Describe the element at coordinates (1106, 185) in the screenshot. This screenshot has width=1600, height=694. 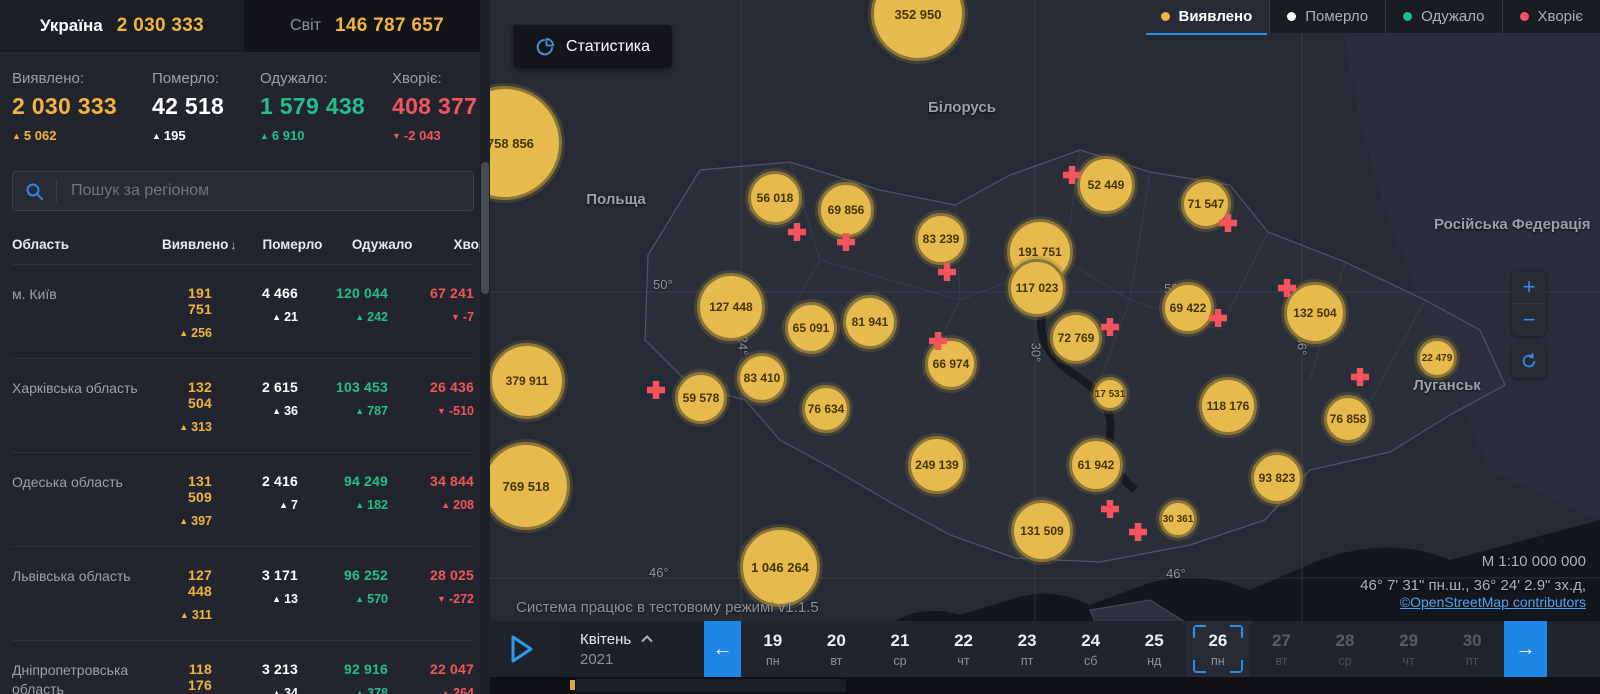
I see `case-bubble: 52 449` at that location.